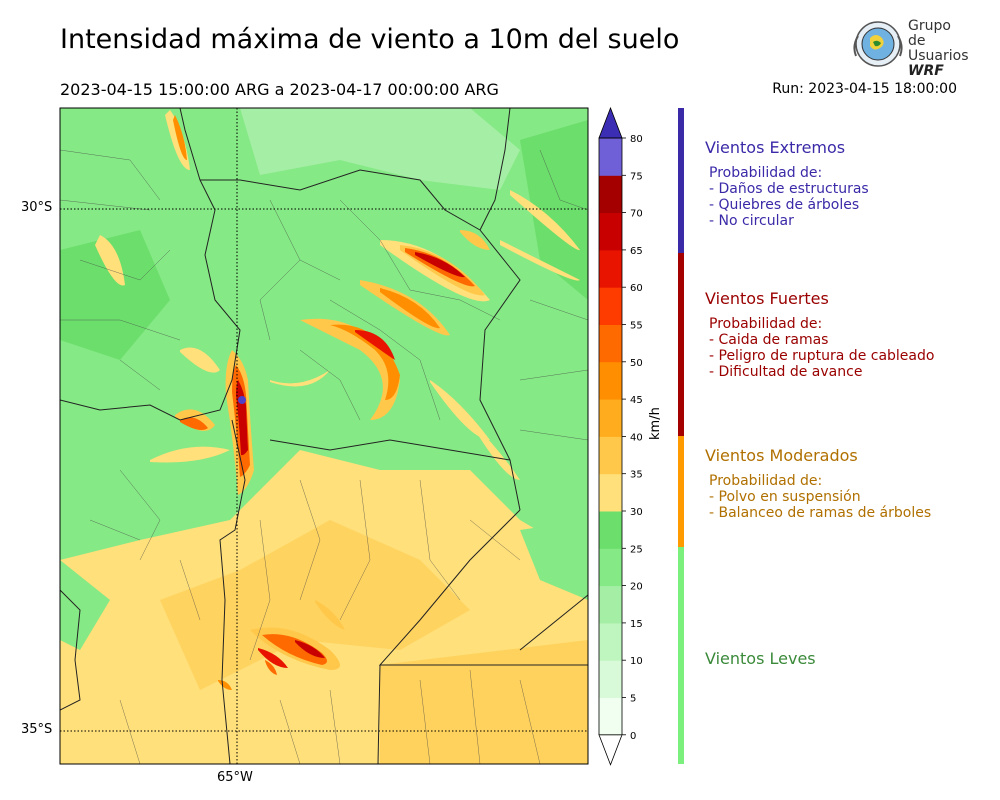  Describe the element at coordinates (633, 736) in the screenshot. I see `colorbar-tick-label: 0` at that location.